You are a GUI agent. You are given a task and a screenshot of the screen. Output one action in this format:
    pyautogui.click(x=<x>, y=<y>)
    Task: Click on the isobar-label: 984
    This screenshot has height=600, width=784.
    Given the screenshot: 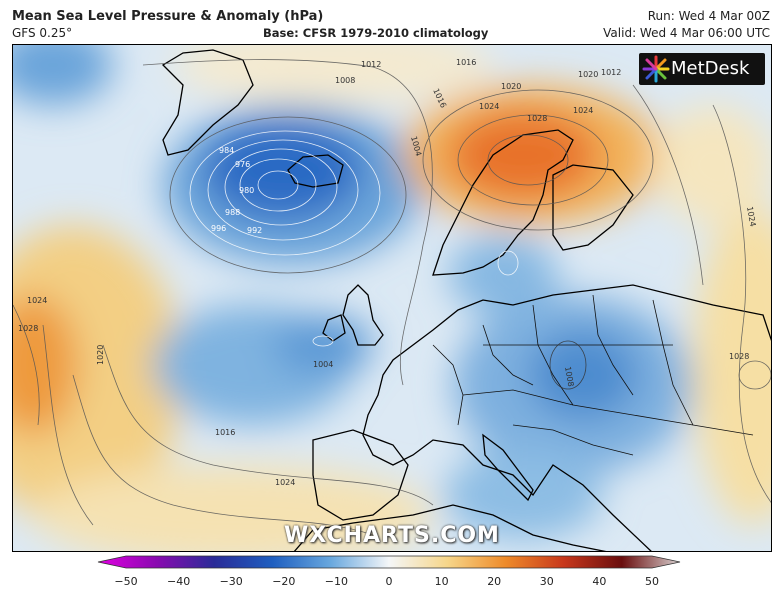 What is the action you would take?
    pyautogui.click(x=226, y=150)
    